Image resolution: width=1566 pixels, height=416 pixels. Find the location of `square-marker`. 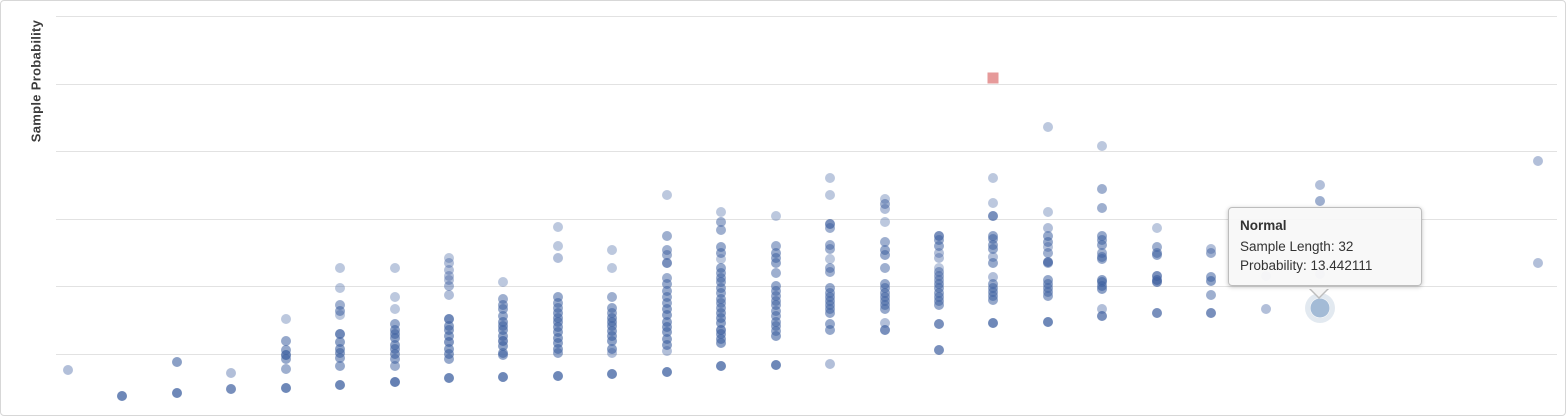

square-marker is located at coordinates (993, 78).